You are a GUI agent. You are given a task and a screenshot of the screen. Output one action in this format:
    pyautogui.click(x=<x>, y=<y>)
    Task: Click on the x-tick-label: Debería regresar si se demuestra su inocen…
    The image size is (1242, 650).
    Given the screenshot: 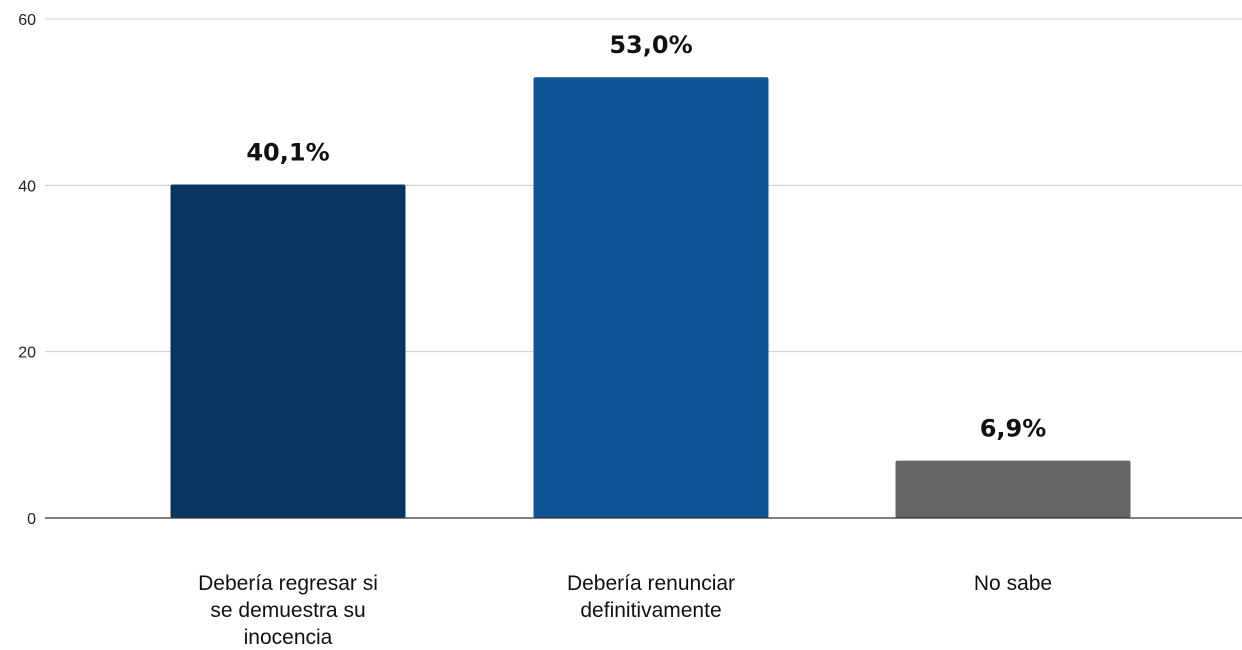 What is the action you would take?
    pyautogui.click(x=288, y=610)
    